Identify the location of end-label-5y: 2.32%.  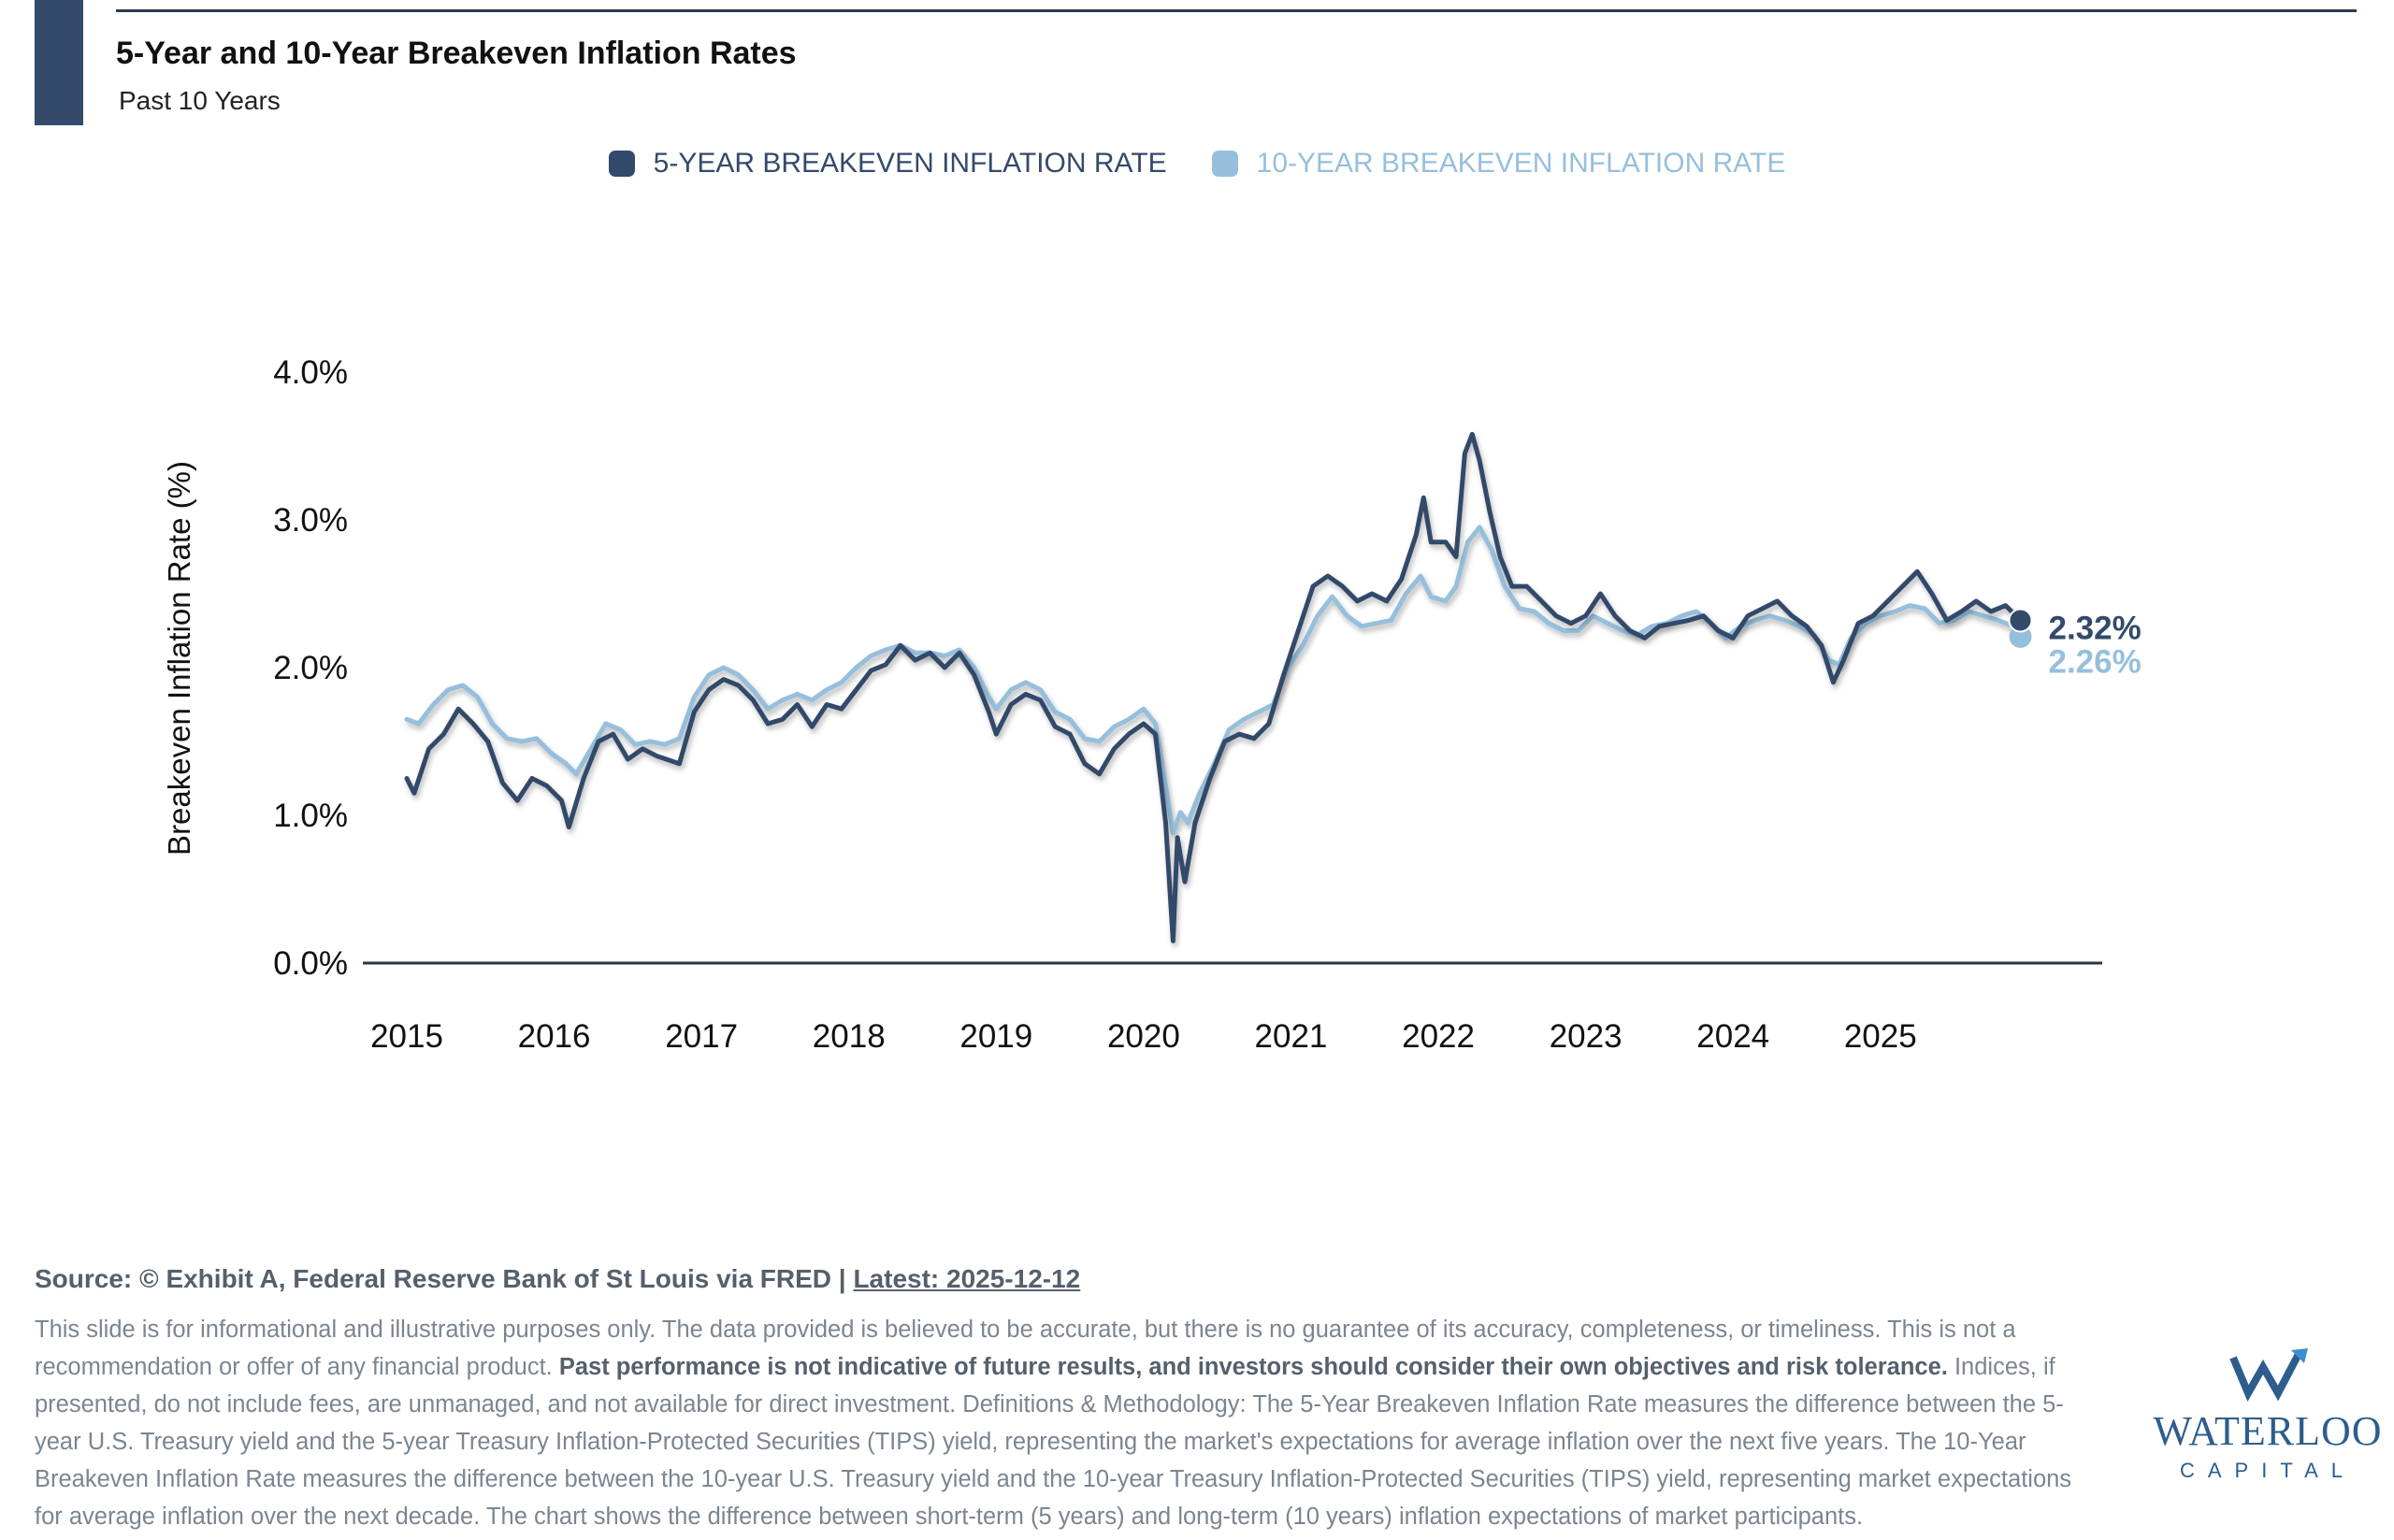
(2094, 628).